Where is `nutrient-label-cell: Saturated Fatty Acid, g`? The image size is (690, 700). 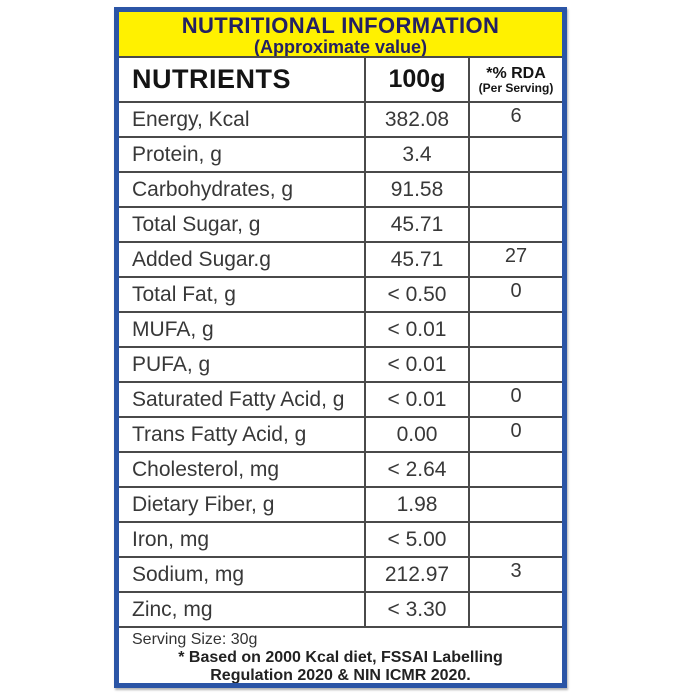
nutrient-label-cell: Saturated Fatty Acid, g is located at coordinates (242, 399).